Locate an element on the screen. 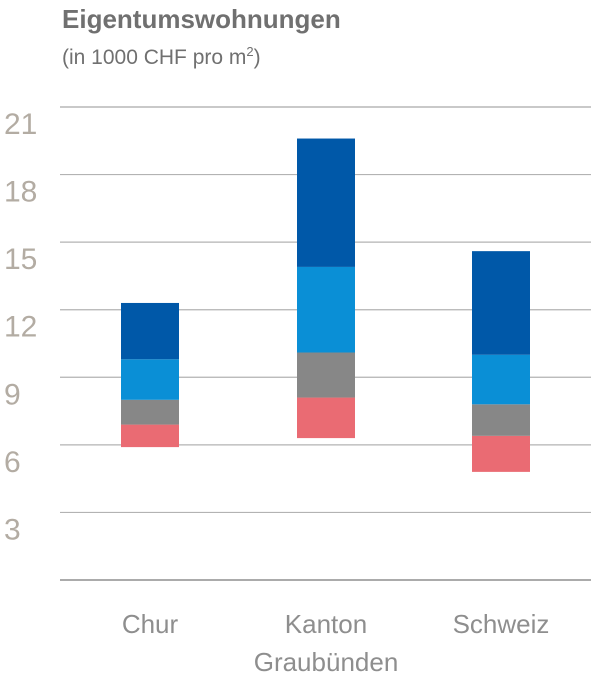 This screenshot has height=680, width=591. y-tick-label: 18 is located at coordinates (20, 192).